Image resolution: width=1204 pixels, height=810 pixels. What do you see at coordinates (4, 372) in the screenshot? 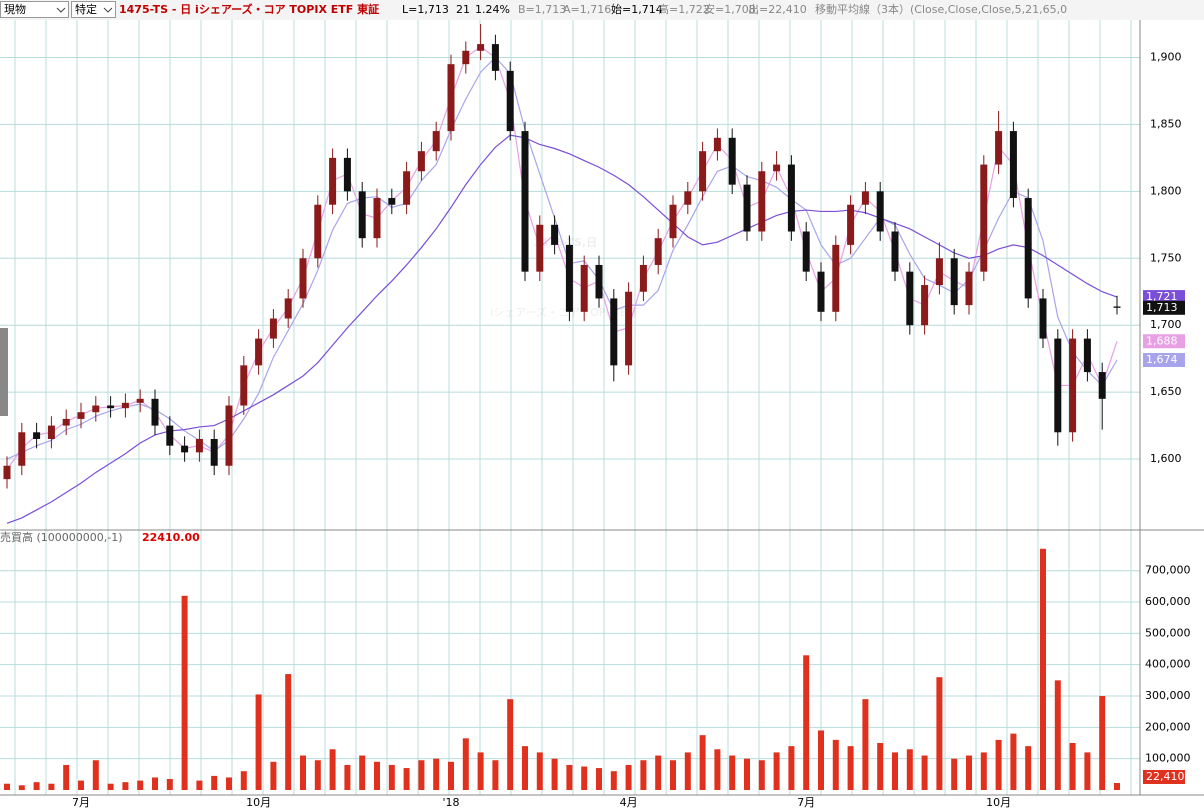
I see `side-tab` at bounding box center [4, 372].